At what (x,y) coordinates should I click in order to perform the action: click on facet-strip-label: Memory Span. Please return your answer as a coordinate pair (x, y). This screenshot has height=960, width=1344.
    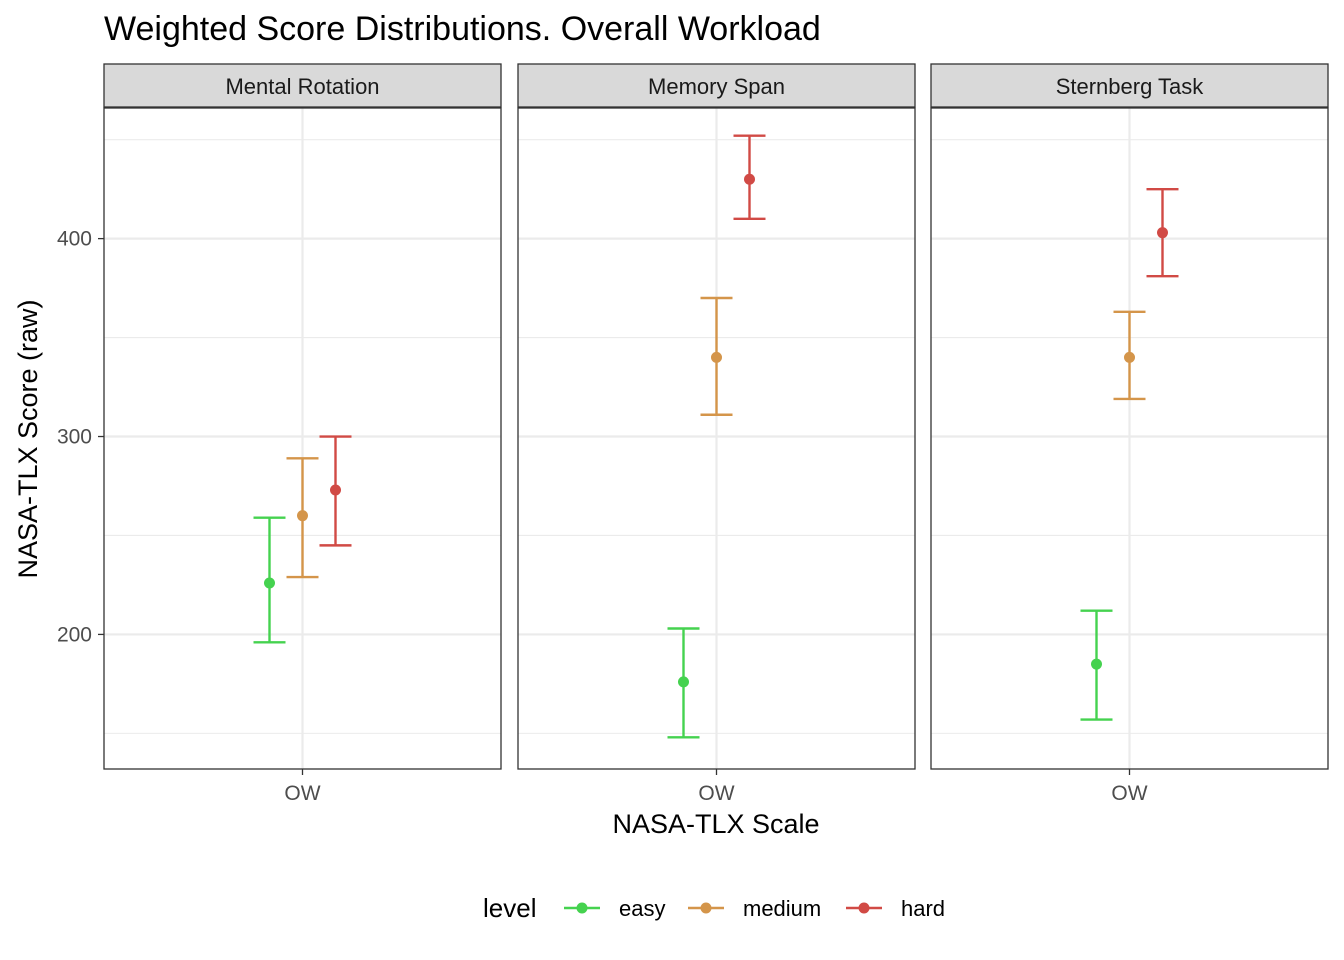
    Looking at the image, I should click on (716, 86).